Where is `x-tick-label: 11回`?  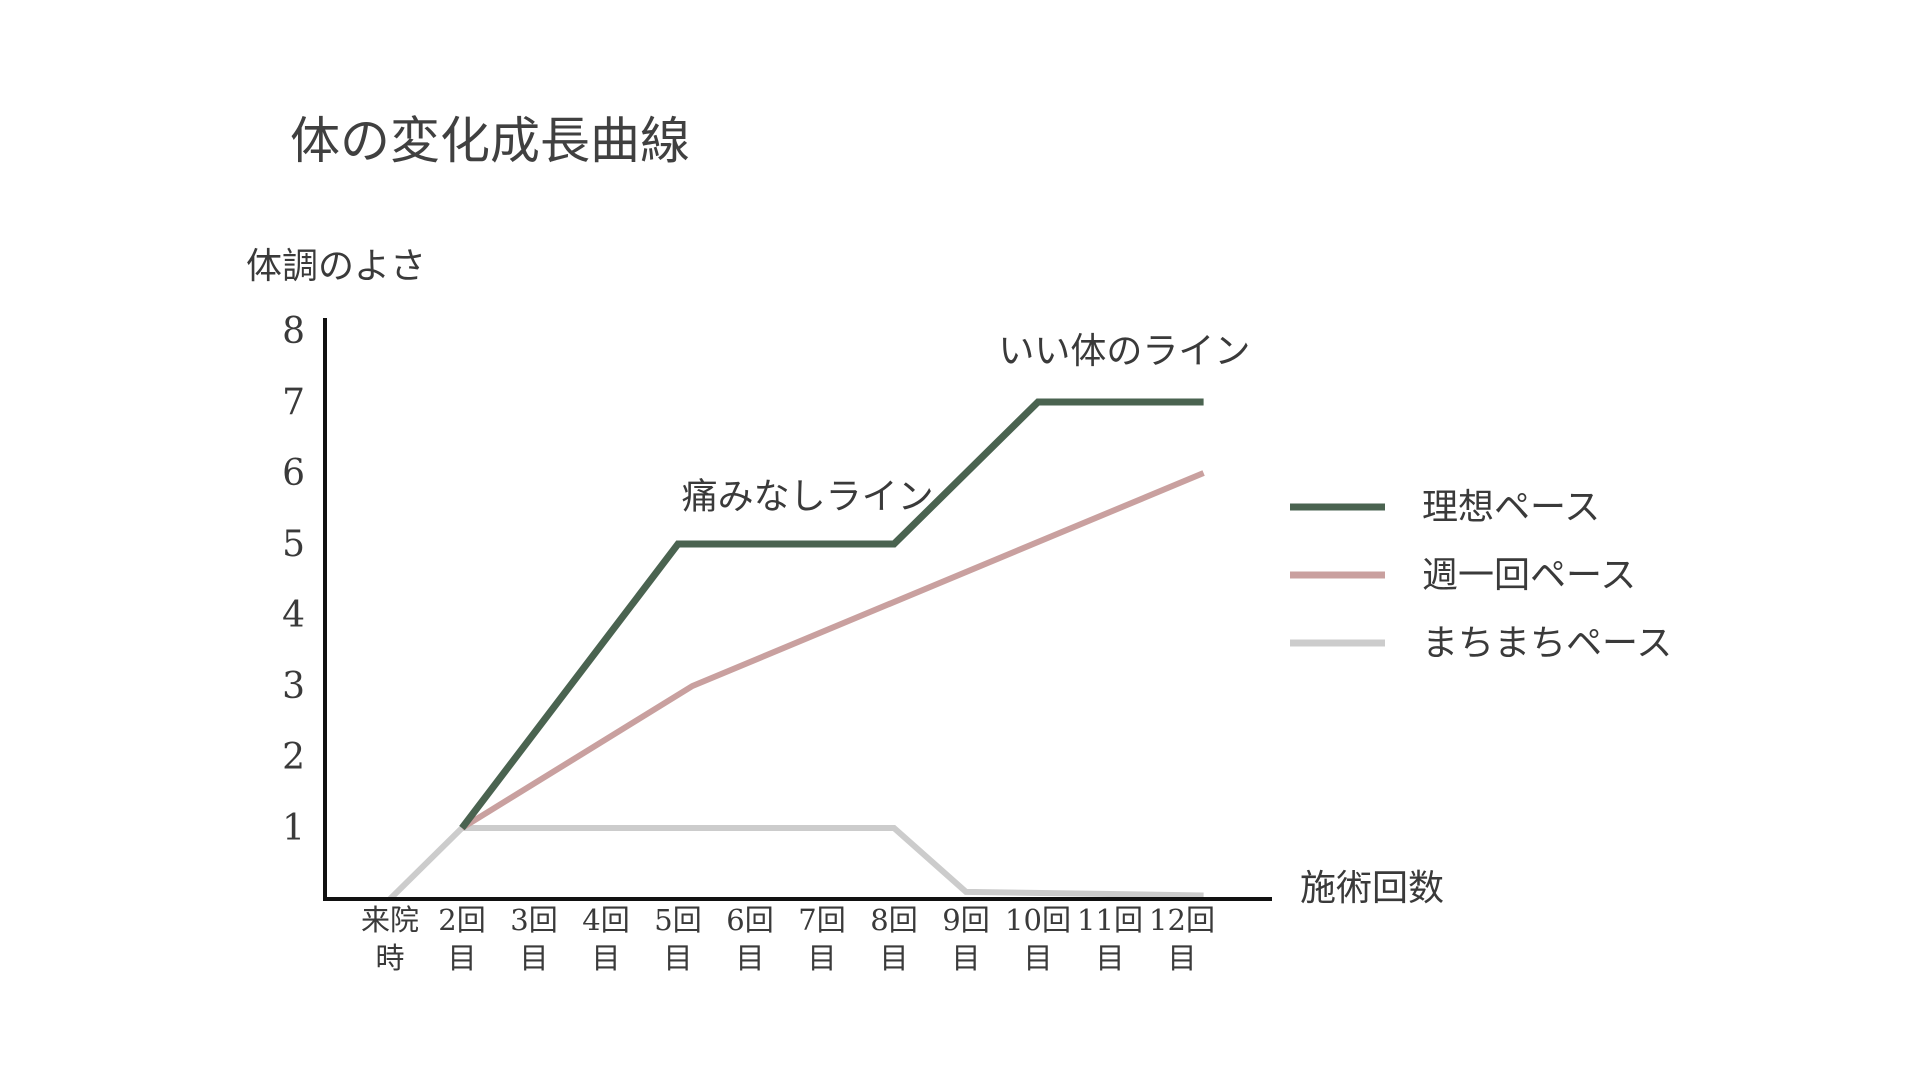
x-tick-label: 11回 is located at coordinates (1110, 920).